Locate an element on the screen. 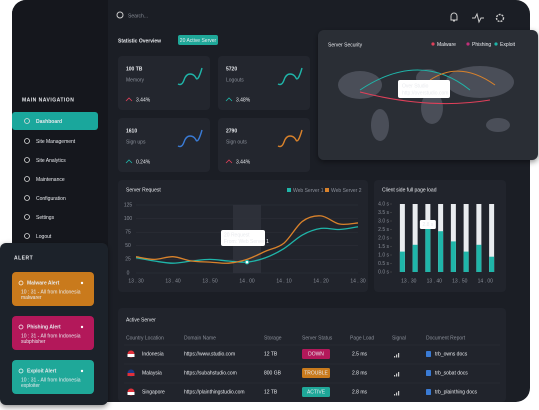  nav-item: Site Management is located at coordinates (56, 142).